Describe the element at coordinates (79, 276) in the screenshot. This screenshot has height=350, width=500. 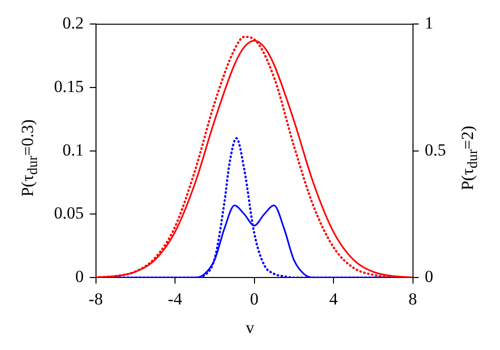
I see `y-tick-label: 0` at that location.